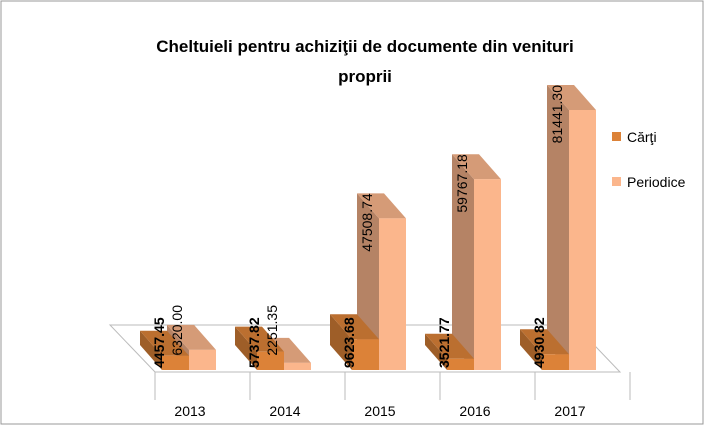 The height and width of the screenshot is (426, 705). What do you see at coordinates (569, 411) in the screenshot?
I see `x-tick-label: 2017` at bounding box center [569, 411].